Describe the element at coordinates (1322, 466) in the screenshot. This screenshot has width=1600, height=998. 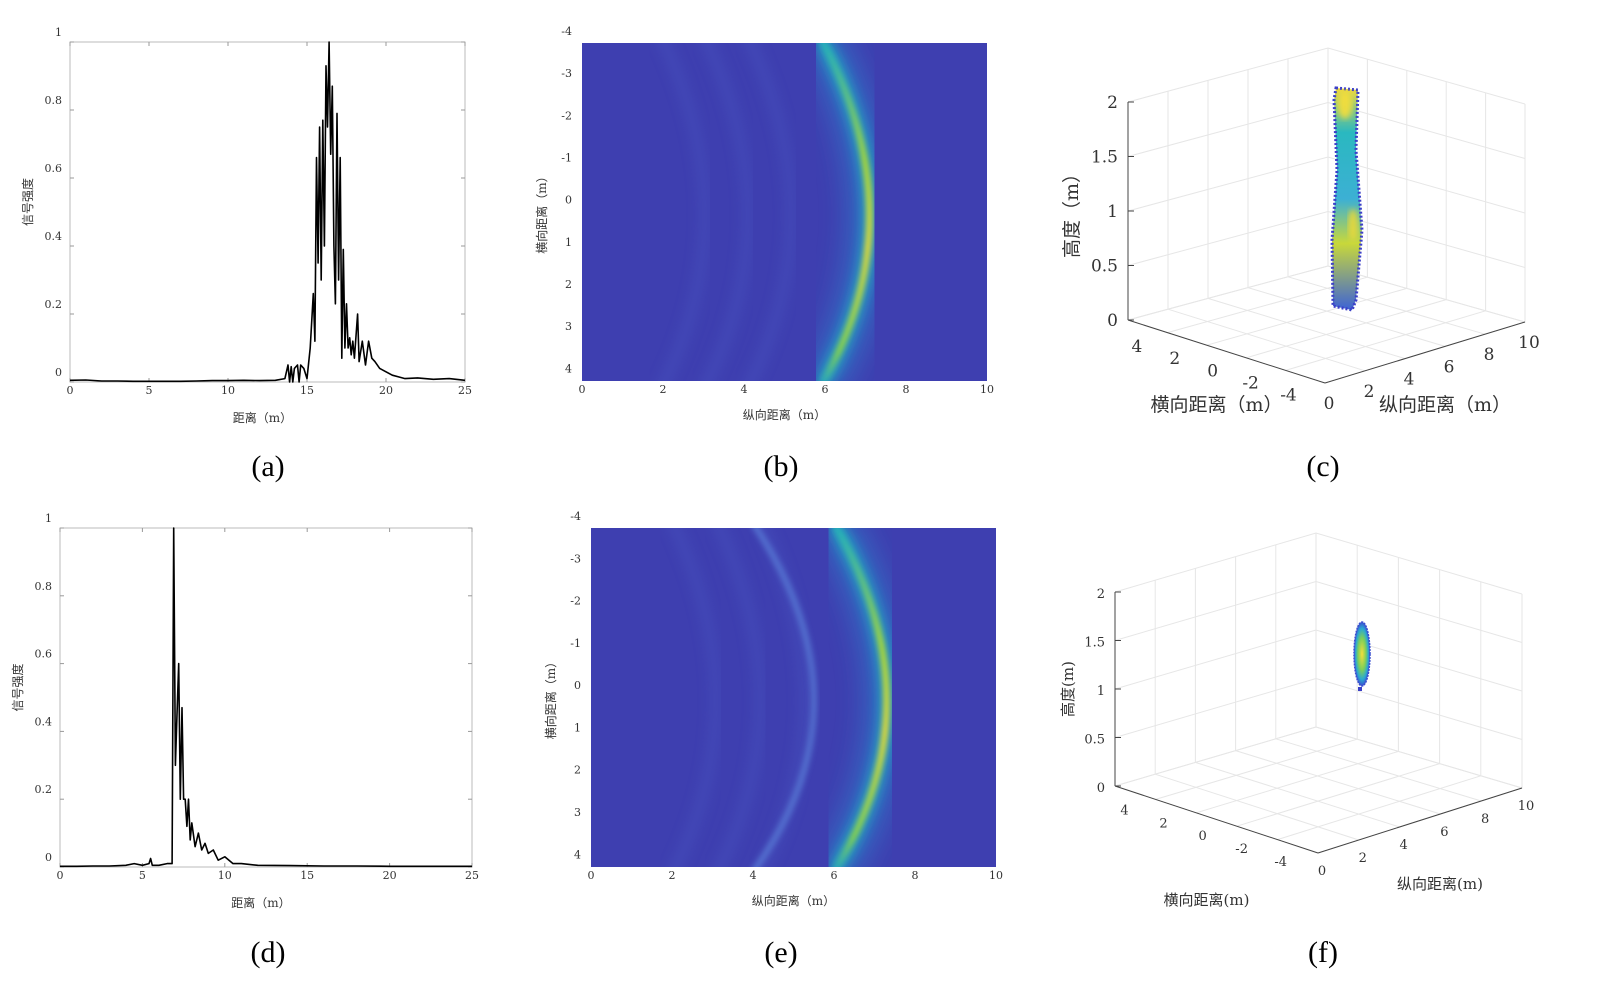
I see `caption-c: (c)` at that location.